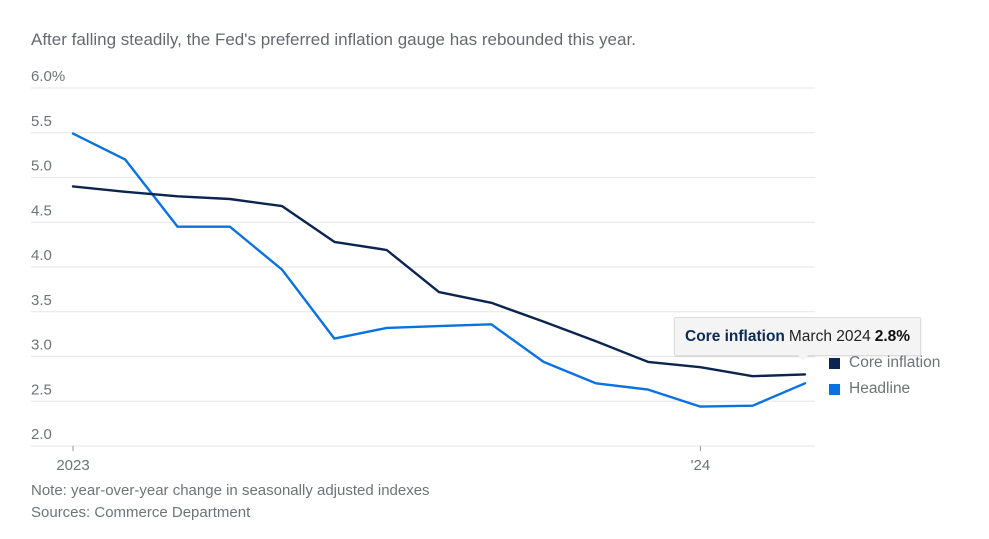 This screenshot has width=989, height=539. Describe the element at coordinates (41, 300) in the screenshot. I see `y-tick-label: 3.5` at that location.